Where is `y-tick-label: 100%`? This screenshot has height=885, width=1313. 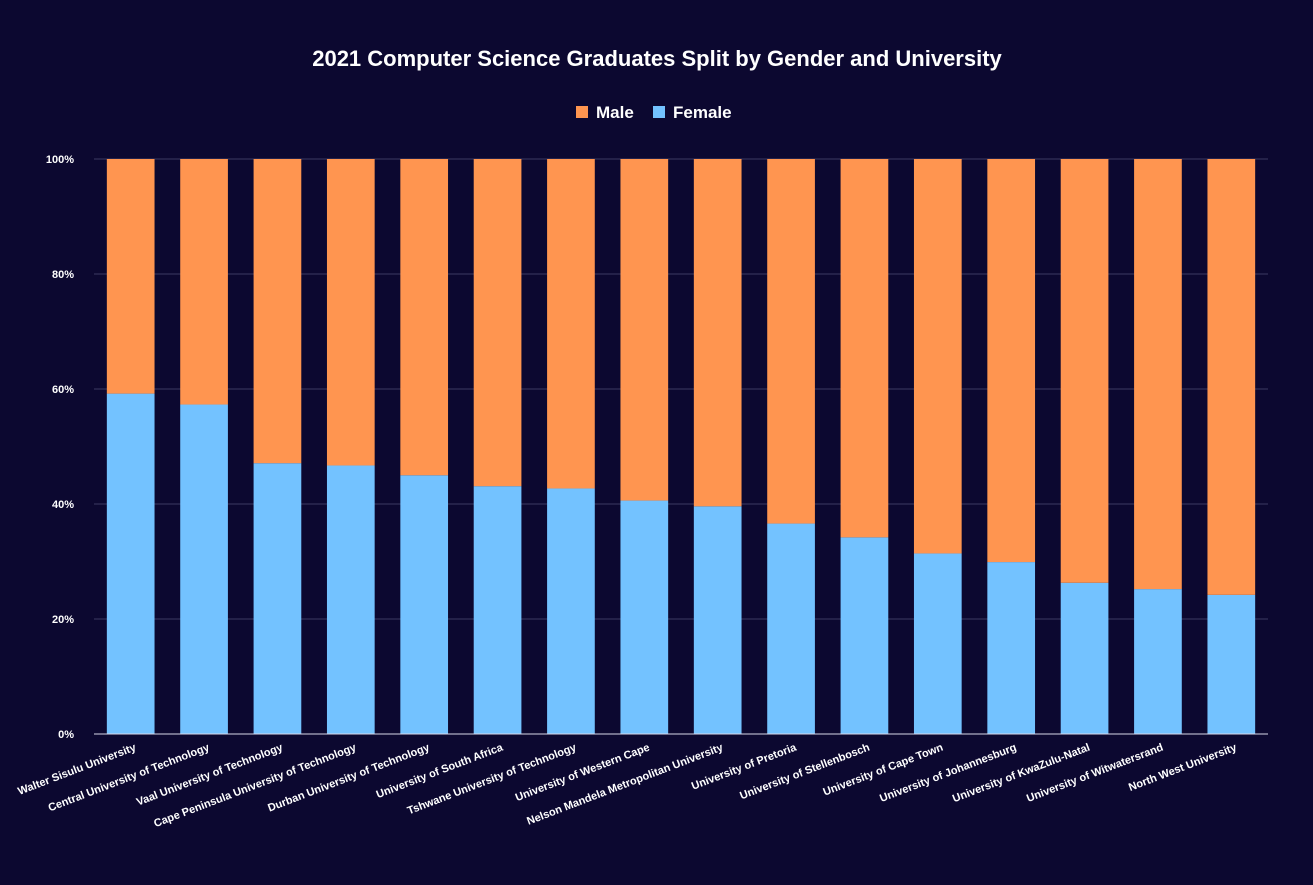
y-tick-label: 100% is located at coordinates (60, 160).